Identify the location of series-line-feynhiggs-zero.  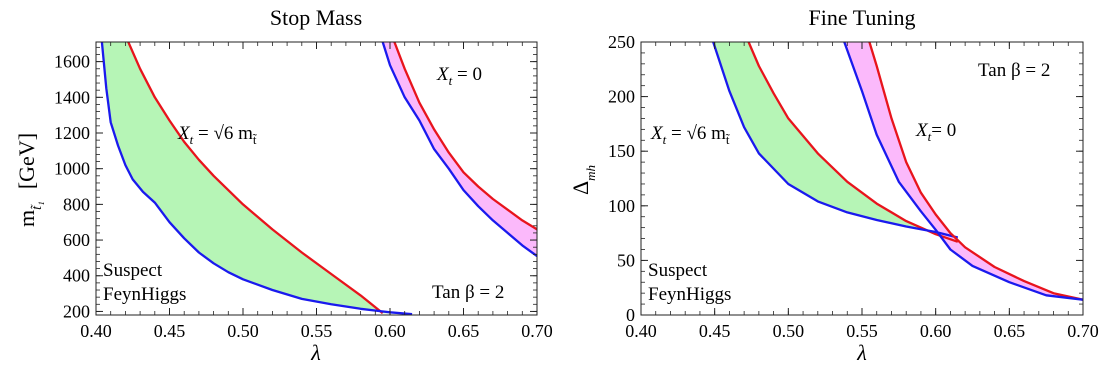
(459, 150).